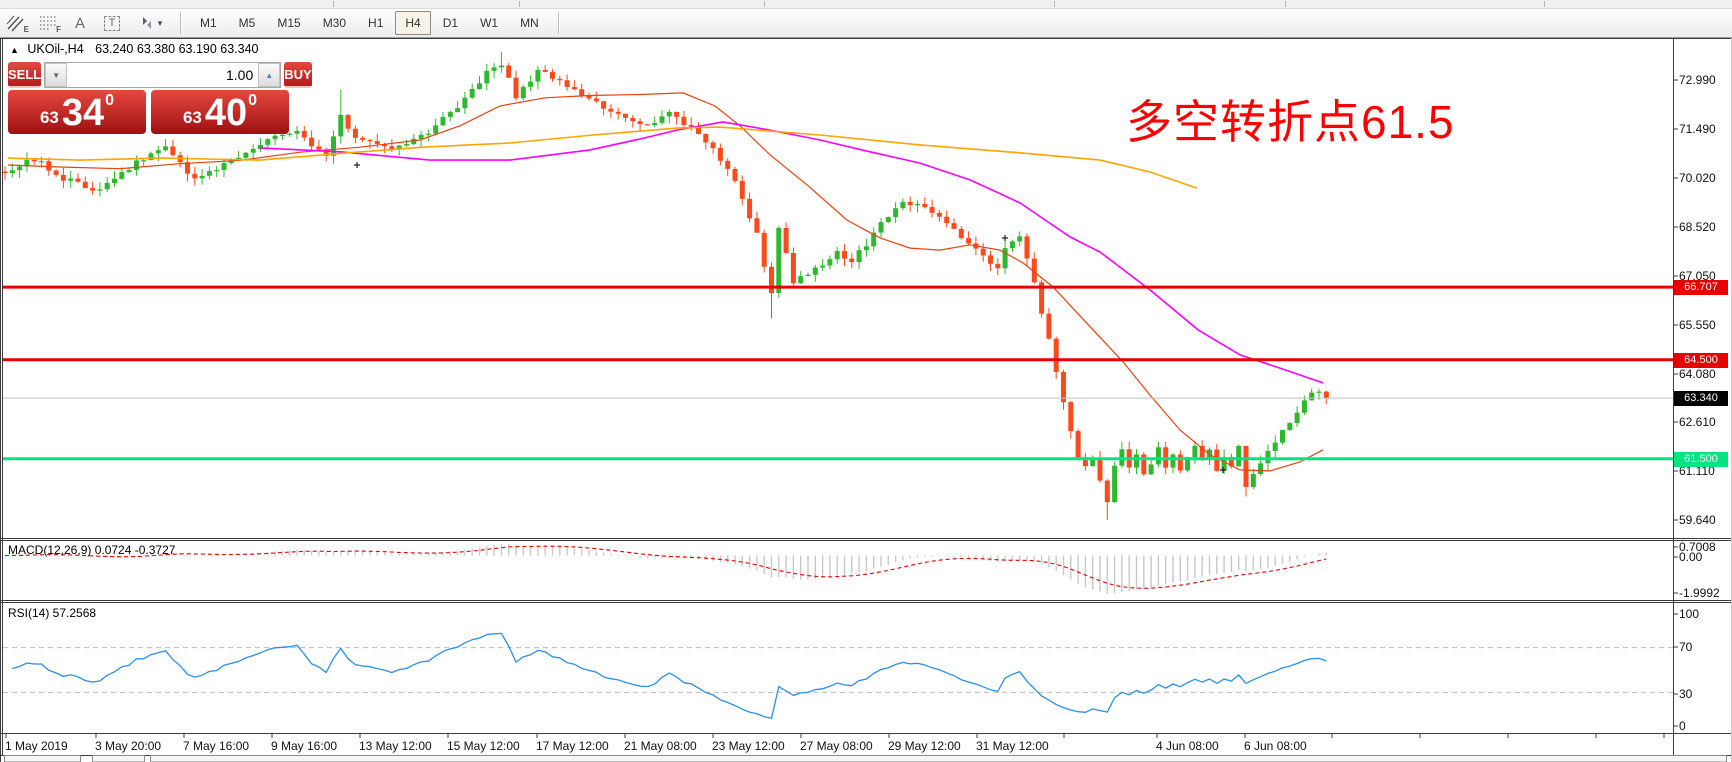 The height and width of the screenshot is (762, 1732). I want to click on buy-price-display: 63 40 0, so click(220, 112).